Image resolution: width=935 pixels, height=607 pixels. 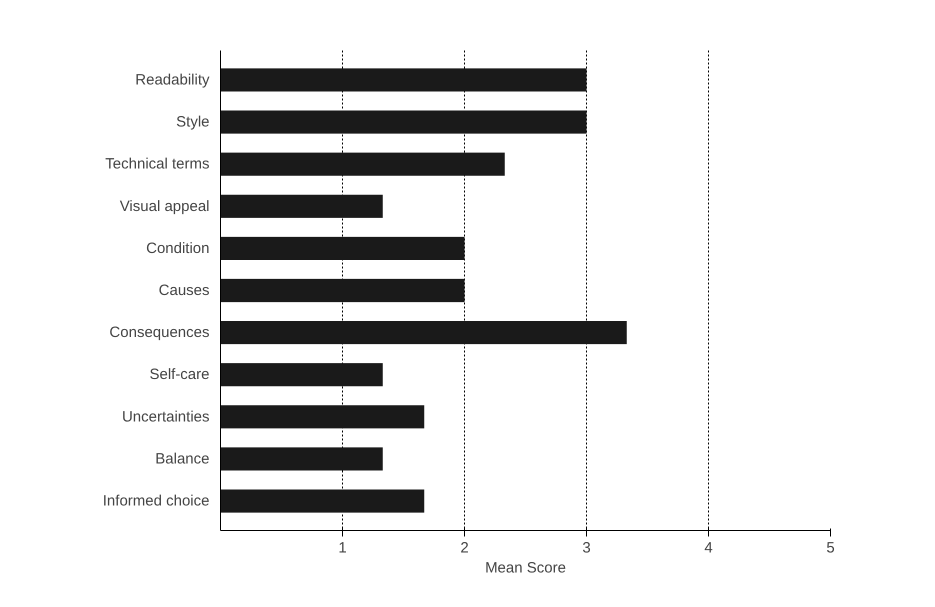 I want to click on x-tick-label: 1, so click(x=342, y=548).